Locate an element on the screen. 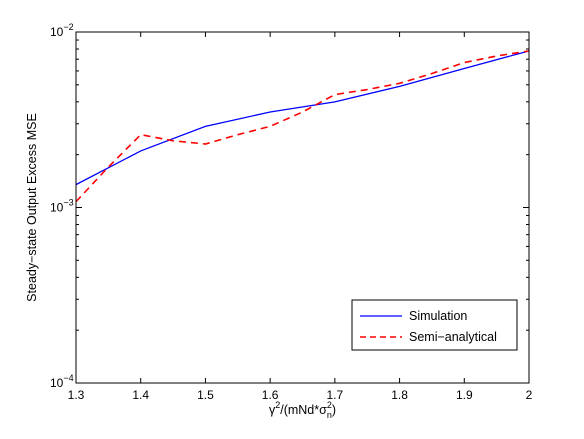  x-axis-label: γ2/(mNd*σn2) is located at coordinates (302, 410).